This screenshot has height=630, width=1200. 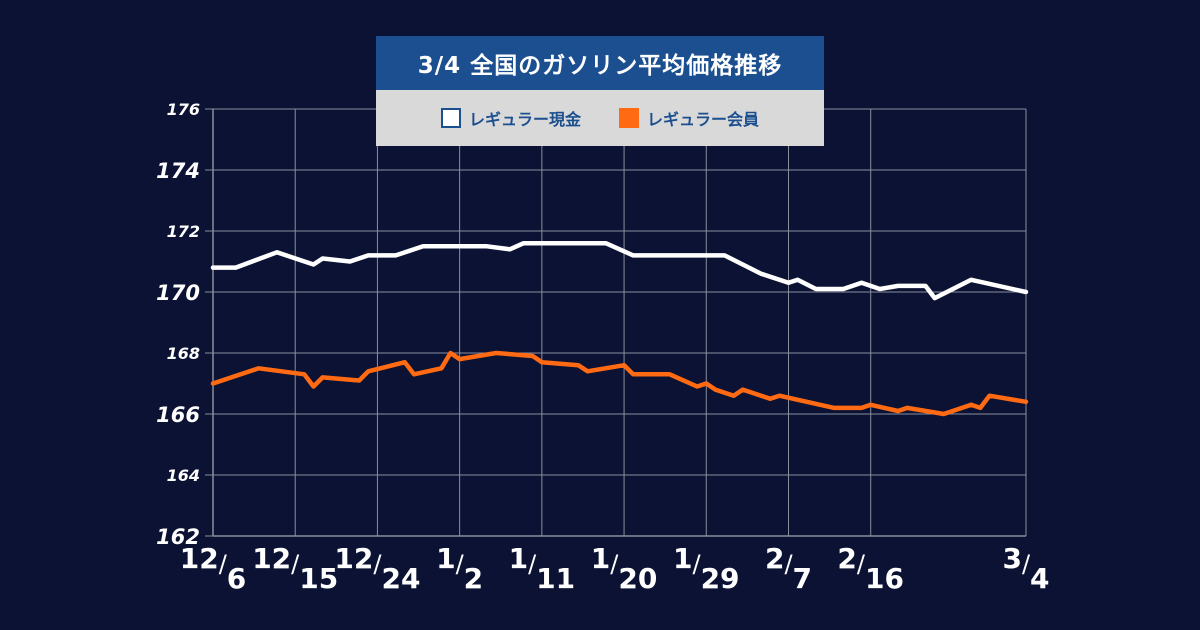 I want to click on legend-item-member: レギュラー会員, so click(x=689, y=118).